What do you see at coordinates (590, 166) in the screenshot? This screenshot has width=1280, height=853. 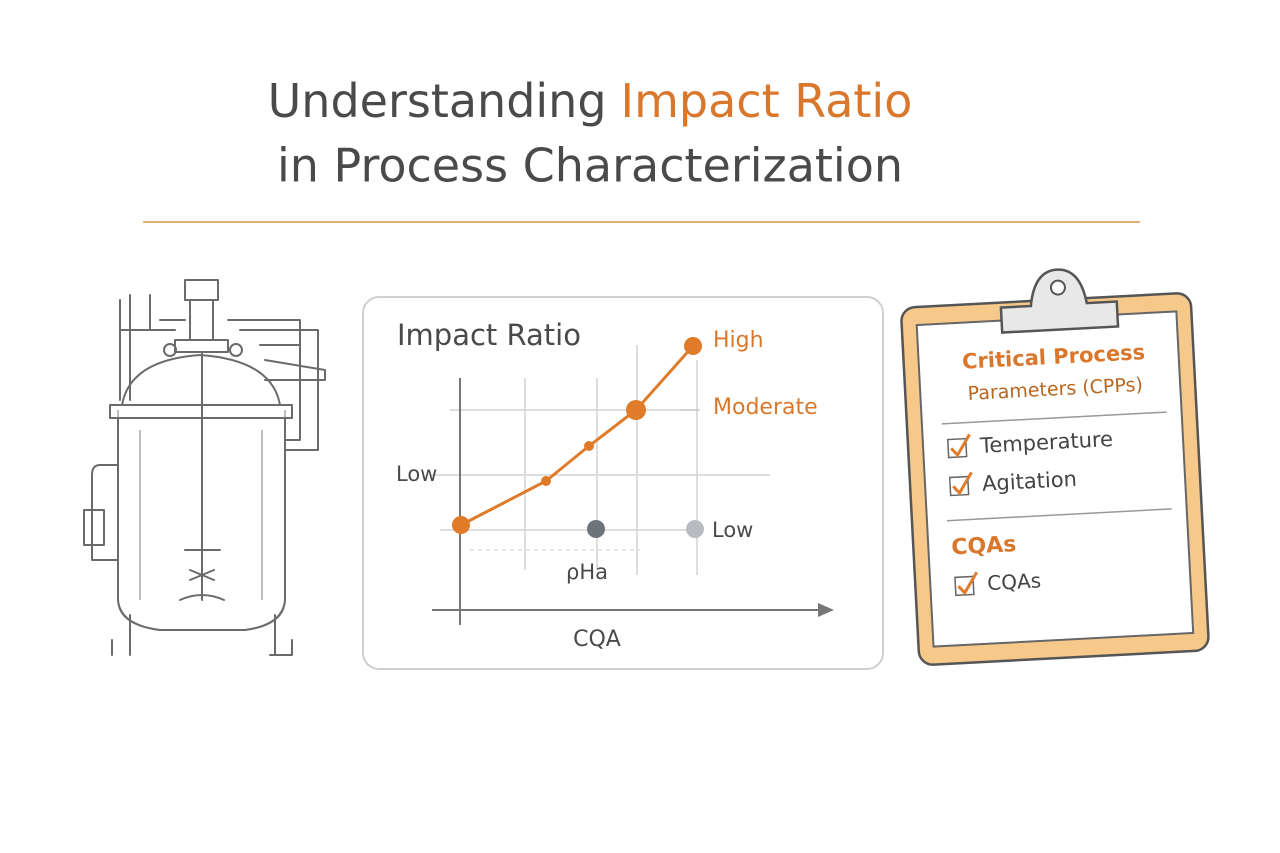 I see `title-line2: in Process Characterization` at bounding box center [590, 166].